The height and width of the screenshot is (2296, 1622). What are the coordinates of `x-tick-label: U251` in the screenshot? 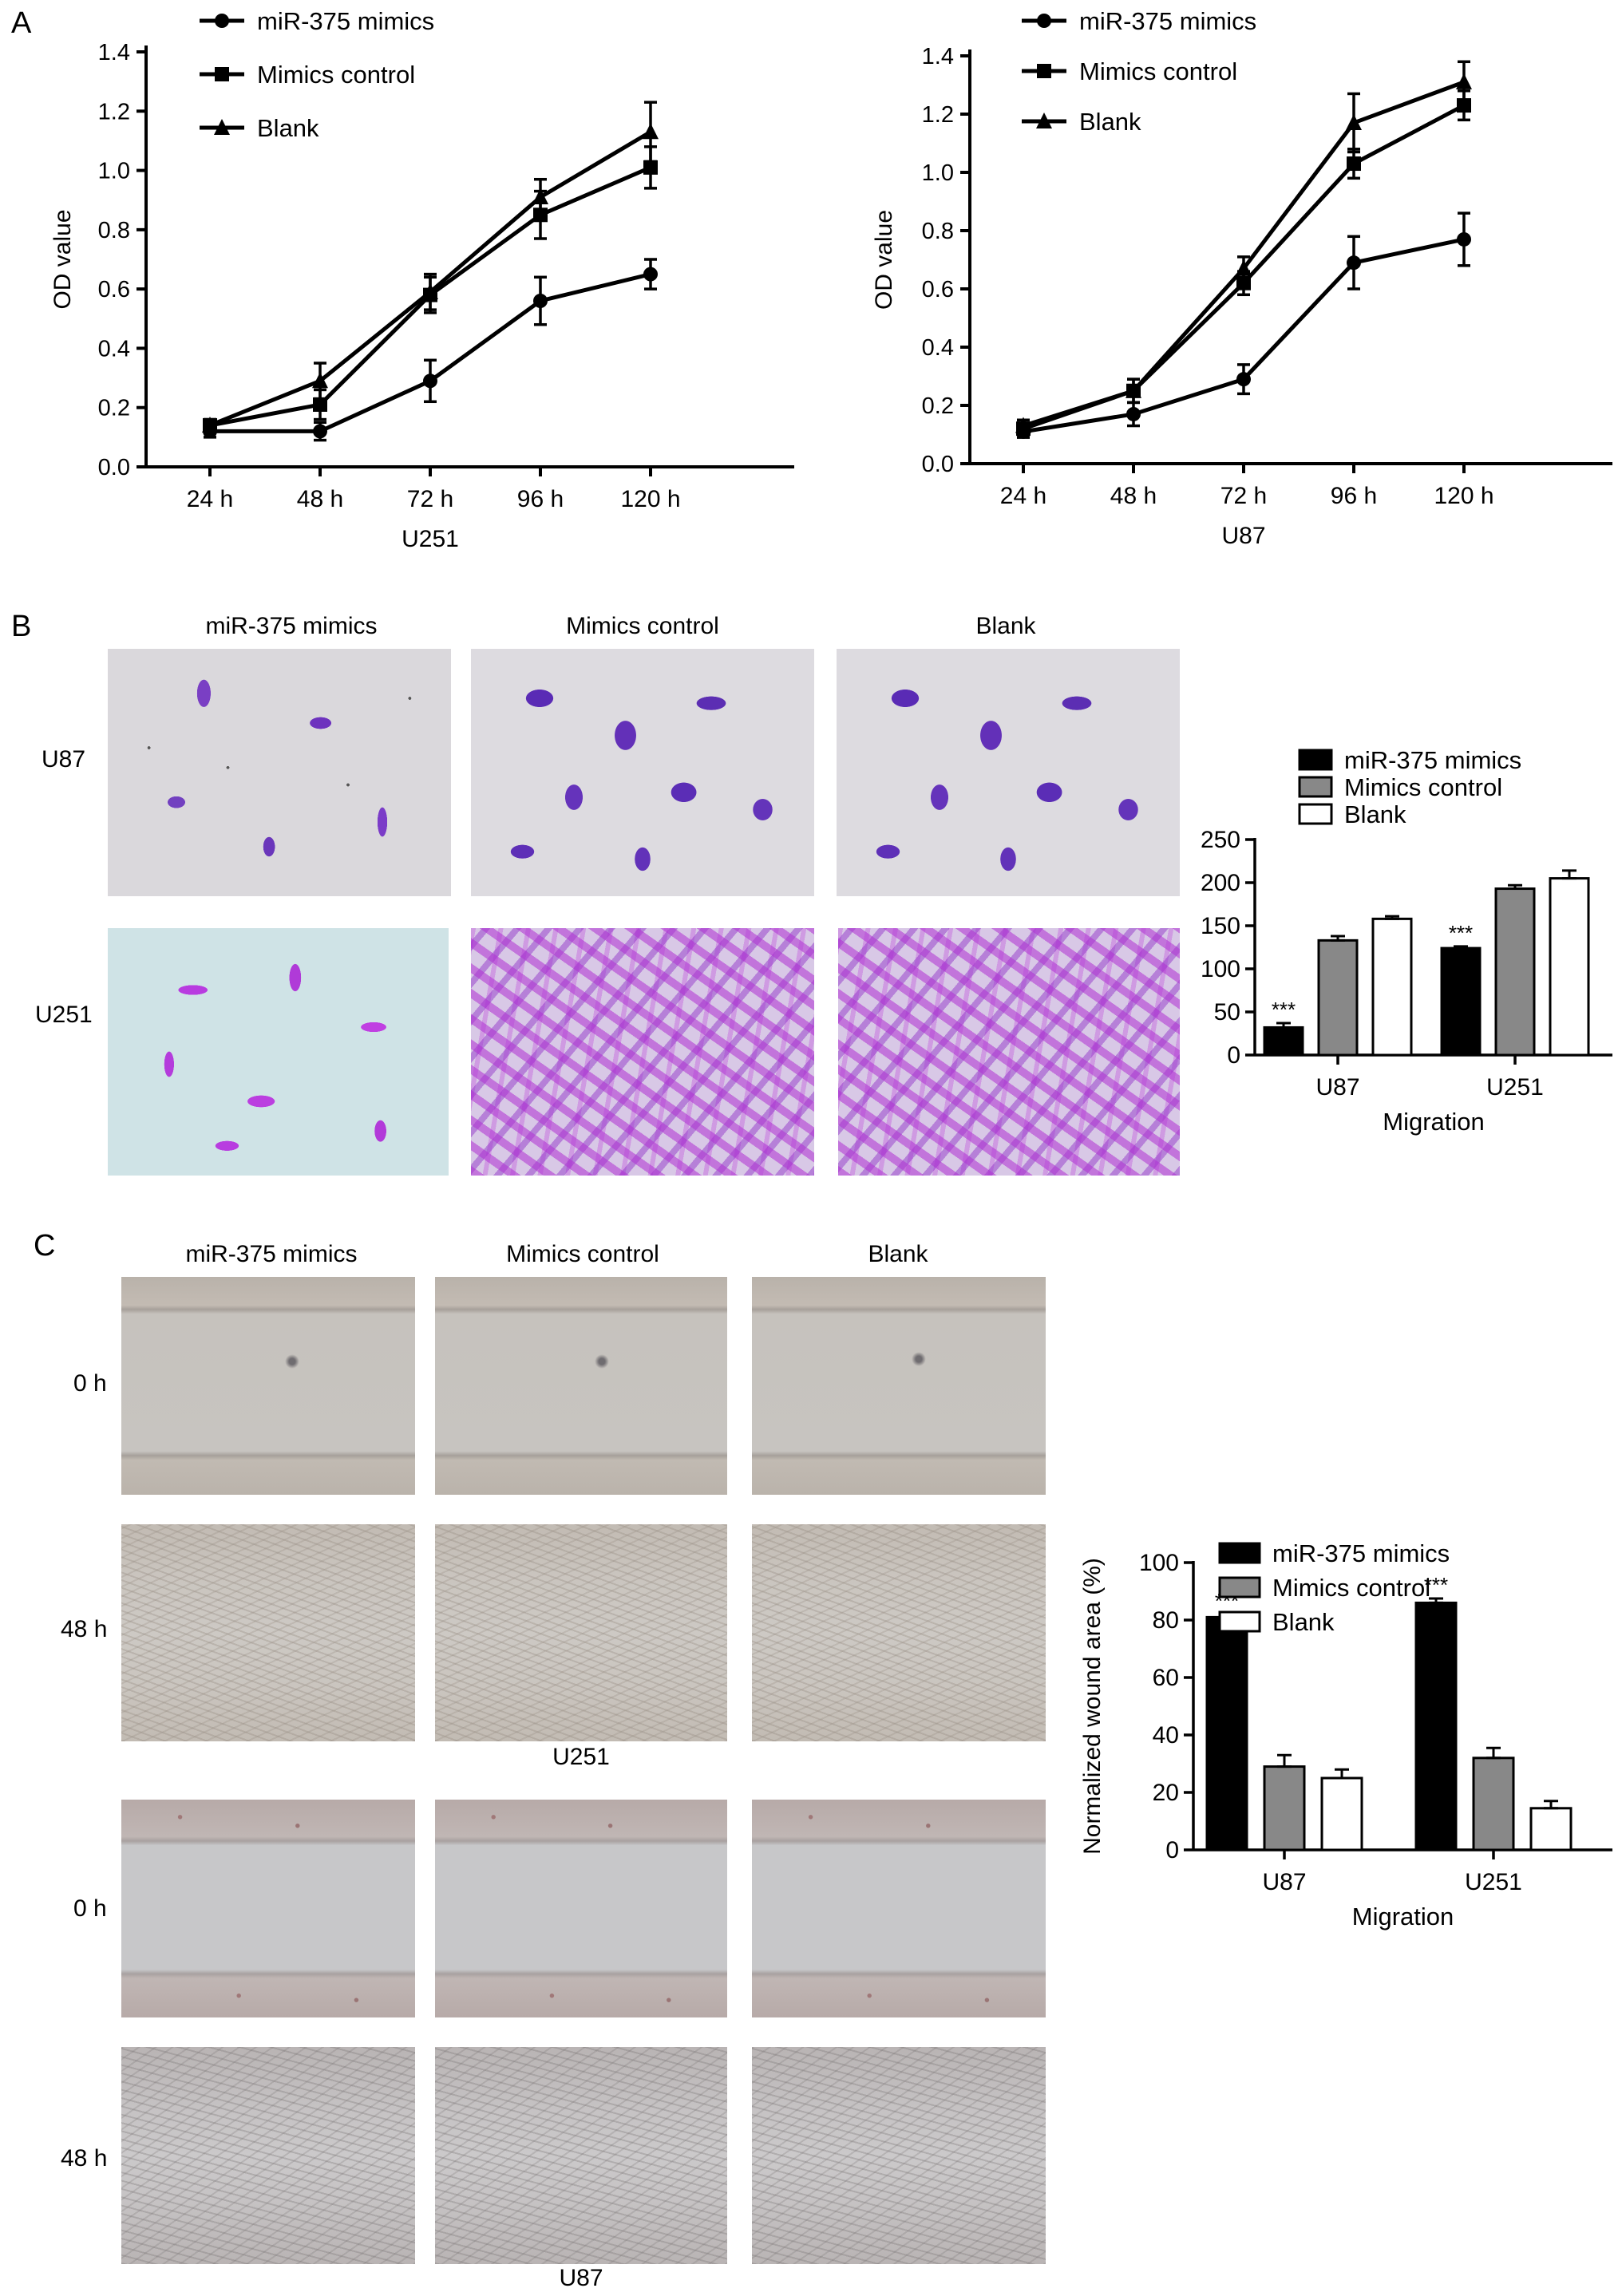 It's located at (1494, 1882).